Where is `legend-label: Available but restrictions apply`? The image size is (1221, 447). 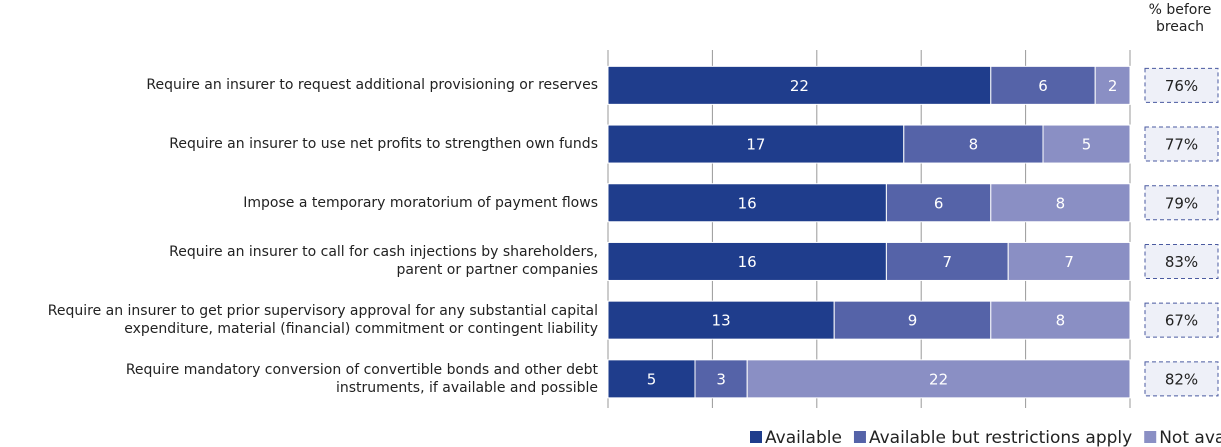 legend-label: Available but restrictions apply is located at coordinates (1000, 437).